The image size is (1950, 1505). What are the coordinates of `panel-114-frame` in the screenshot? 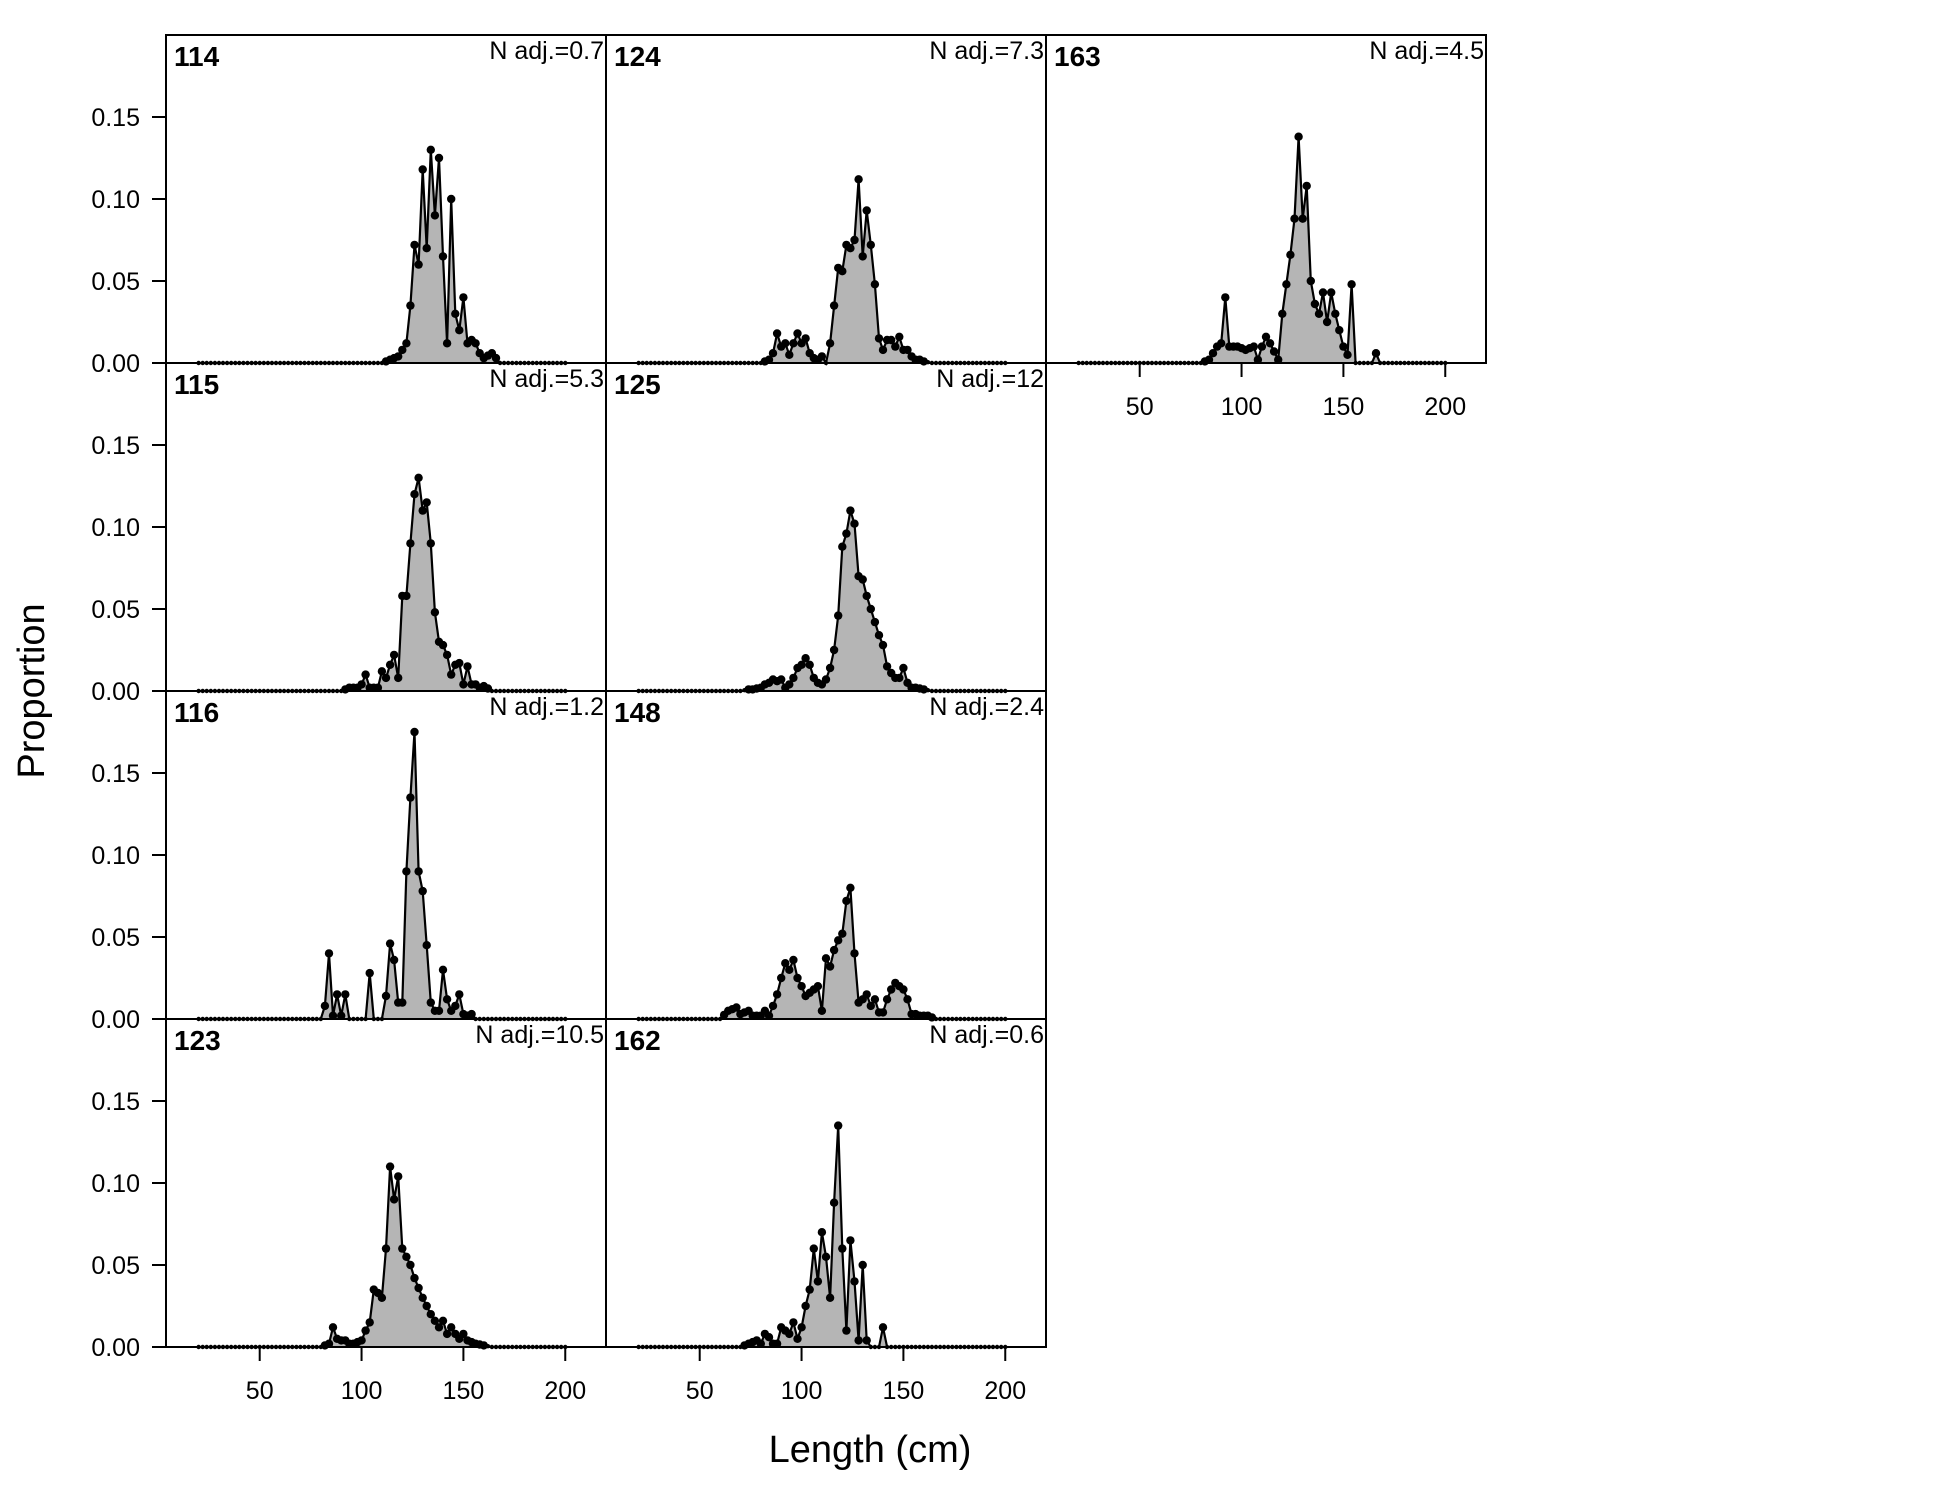 It's located at (386, 199).